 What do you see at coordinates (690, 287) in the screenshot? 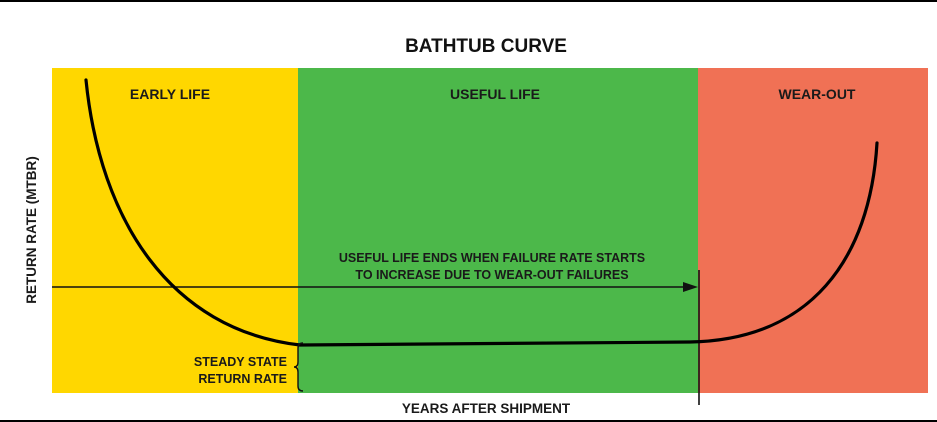
I see `useful-life-arrow-head` at bounding box center [690, 287].